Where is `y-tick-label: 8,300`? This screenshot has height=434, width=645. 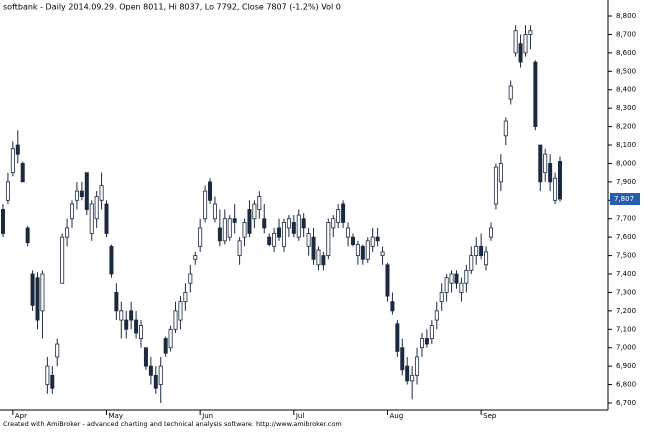
y-tick-label: 8,300 is located at coordinates (626, 108).